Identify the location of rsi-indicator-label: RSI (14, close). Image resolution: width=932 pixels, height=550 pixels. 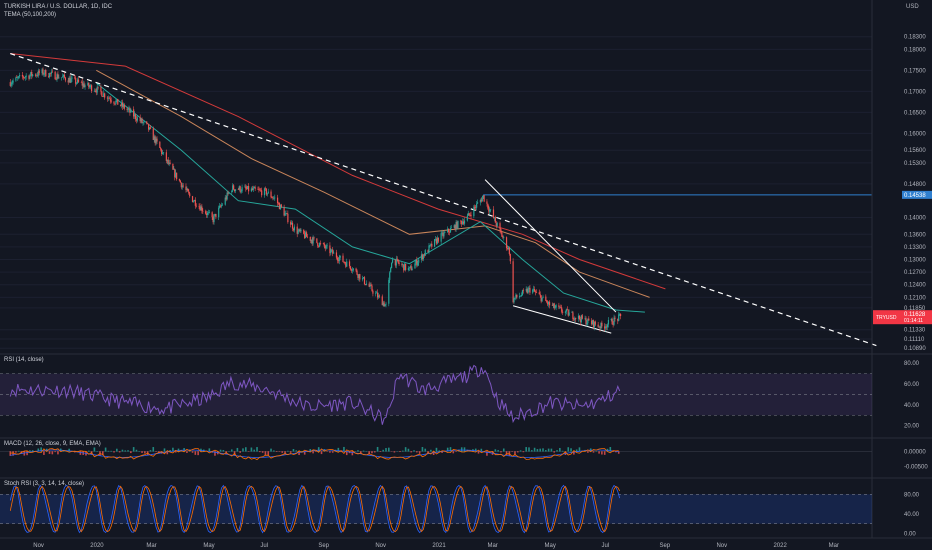
(24, 360).